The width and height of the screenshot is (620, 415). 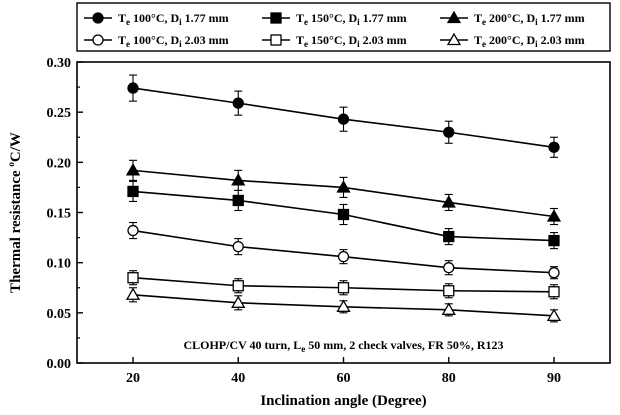 I want to click on y-tick-label: 0.25, so click(x=59, y=113).